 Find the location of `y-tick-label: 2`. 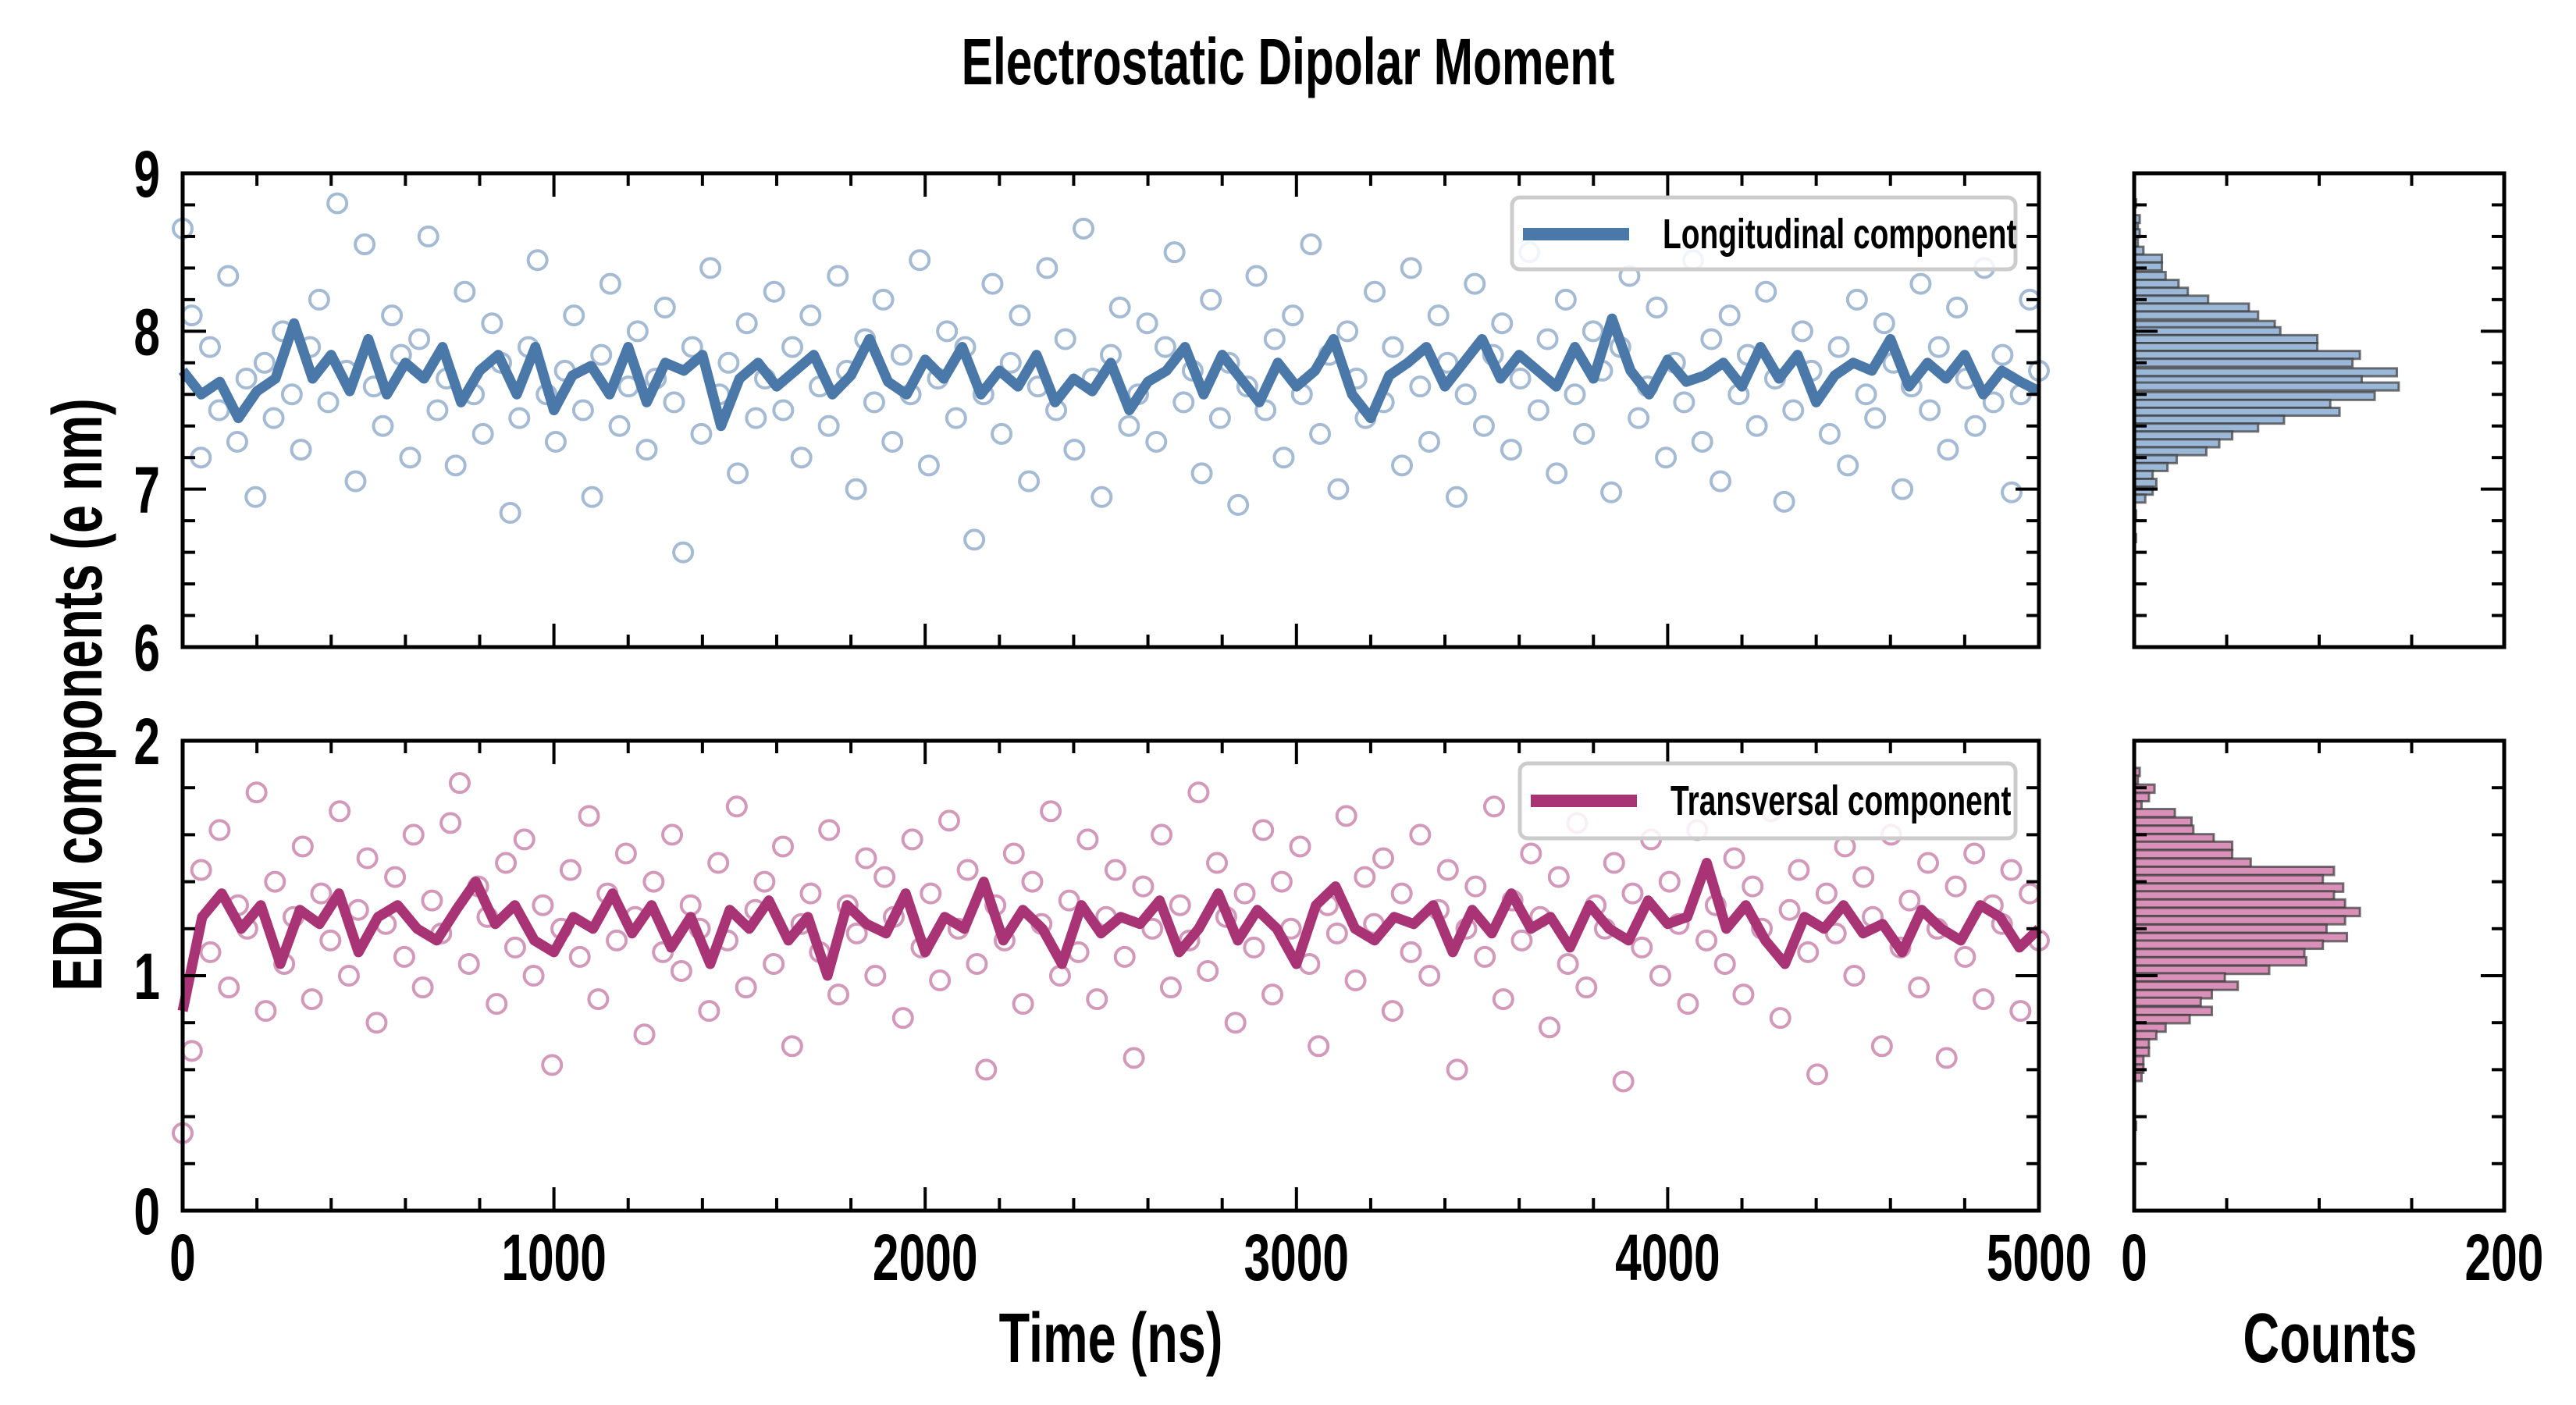

y-tick-label: 2 is located at coordinates (146, 742).